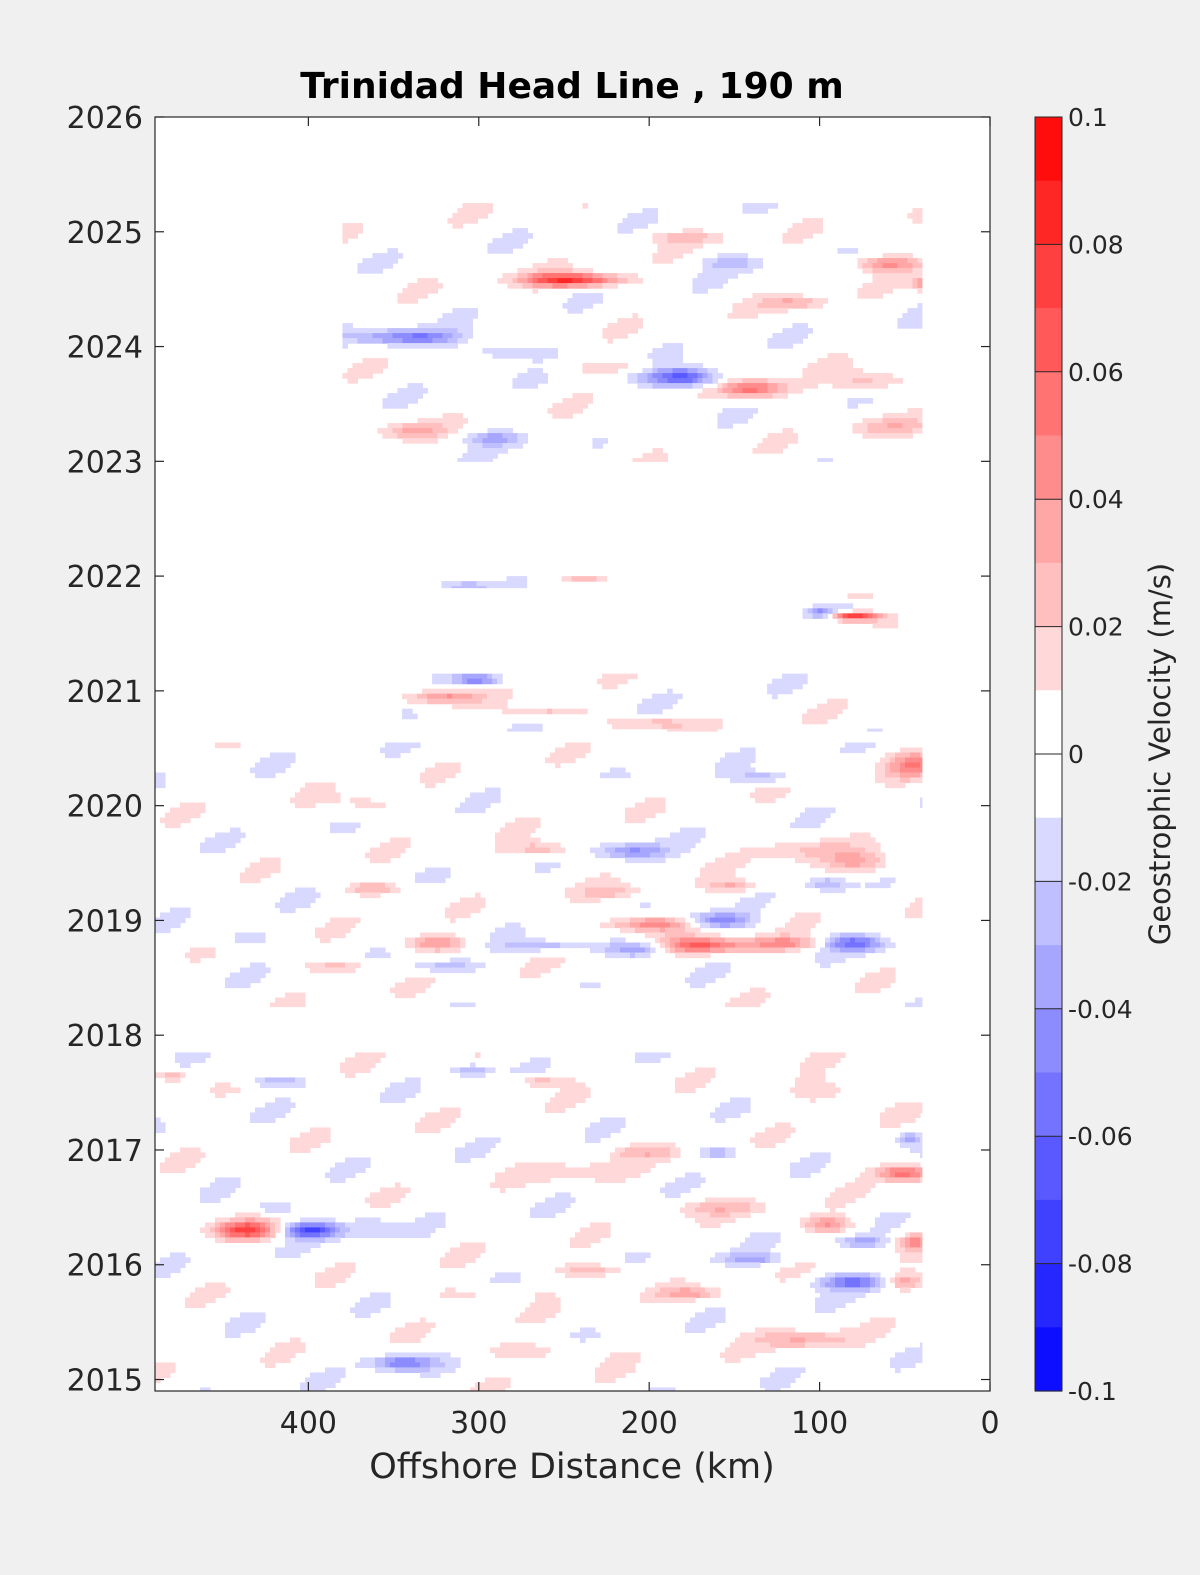 This screenshot has height=1575, width=1200. Describe the element at coordinates (105, 118) in the screenshot. I see `y-tick-label: 2026` at that location.